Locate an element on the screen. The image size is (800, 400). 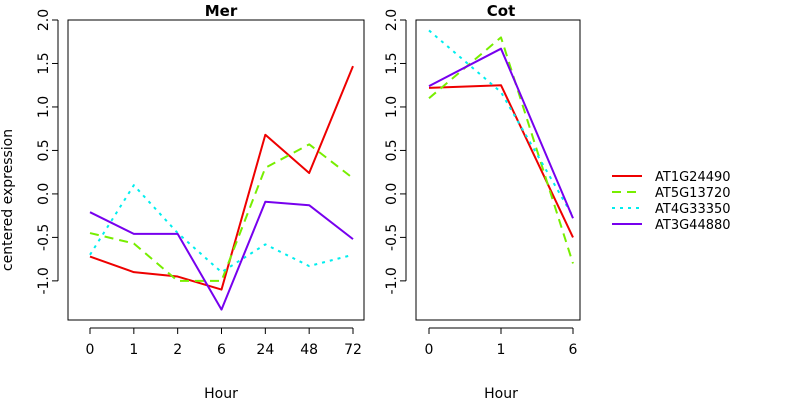
legend-label: AT3G44880 is located at coordinates (693, 225).